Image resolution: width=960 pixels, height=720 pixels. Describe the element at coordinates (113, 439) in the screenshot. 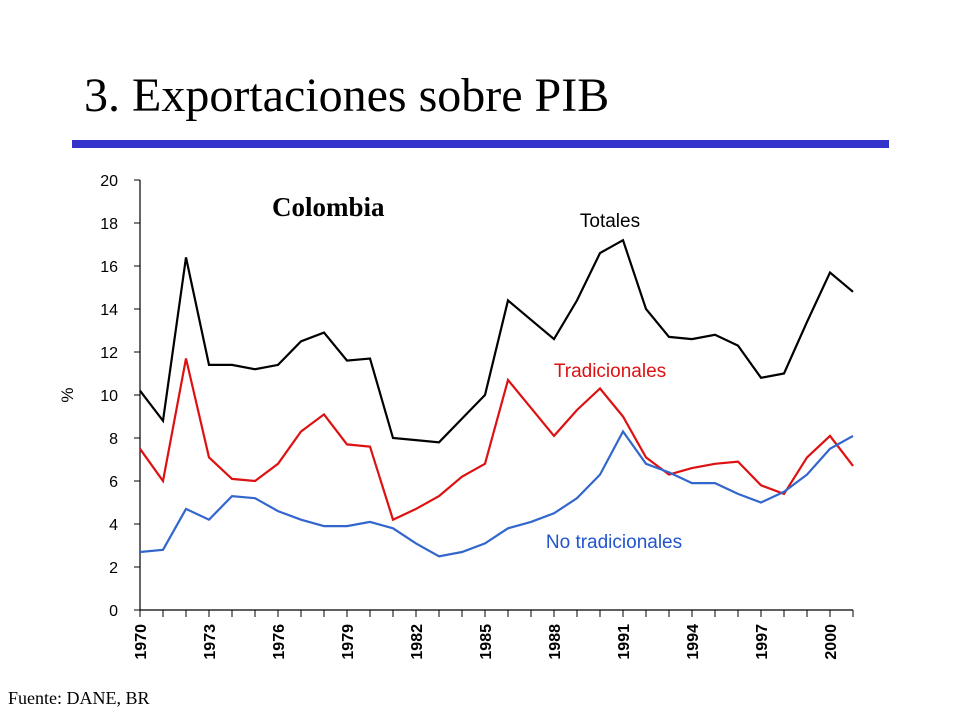

I see `y-tick-label: 8` at that location.